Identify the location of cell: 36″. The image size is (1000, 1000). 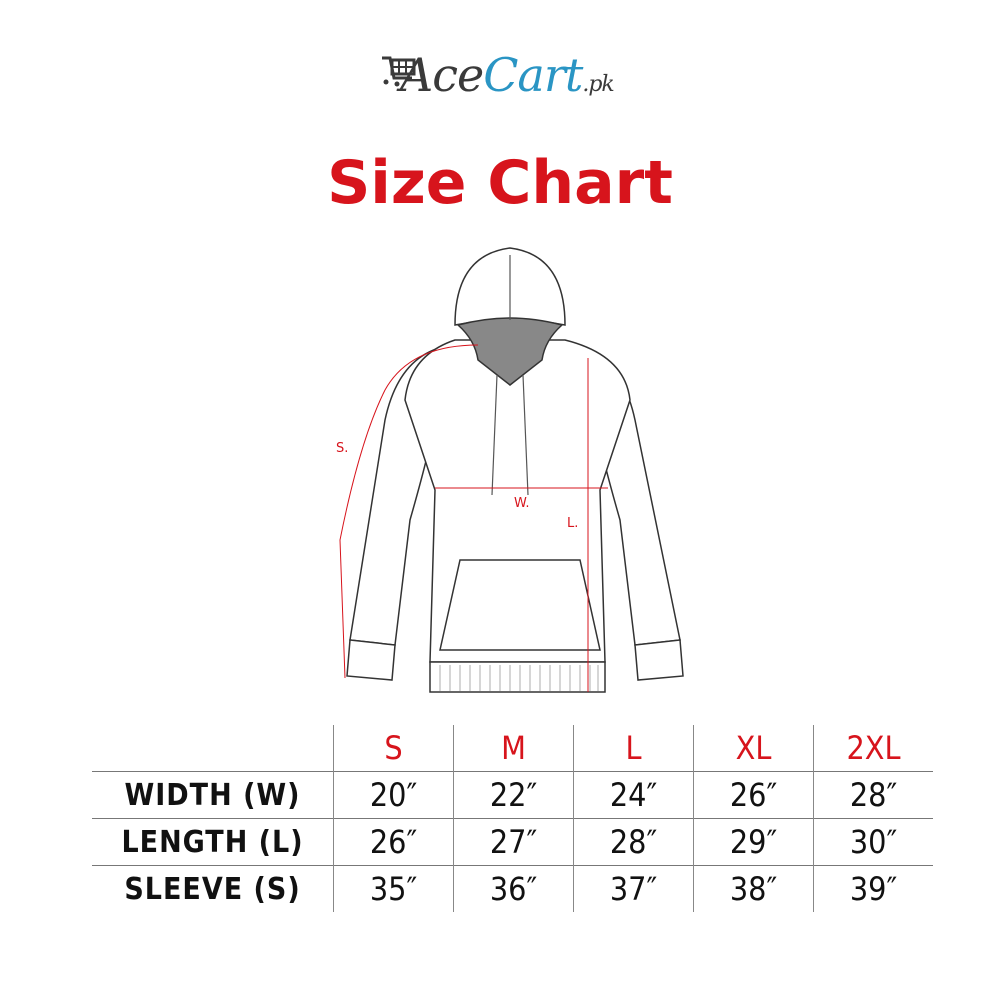
(513, 888).